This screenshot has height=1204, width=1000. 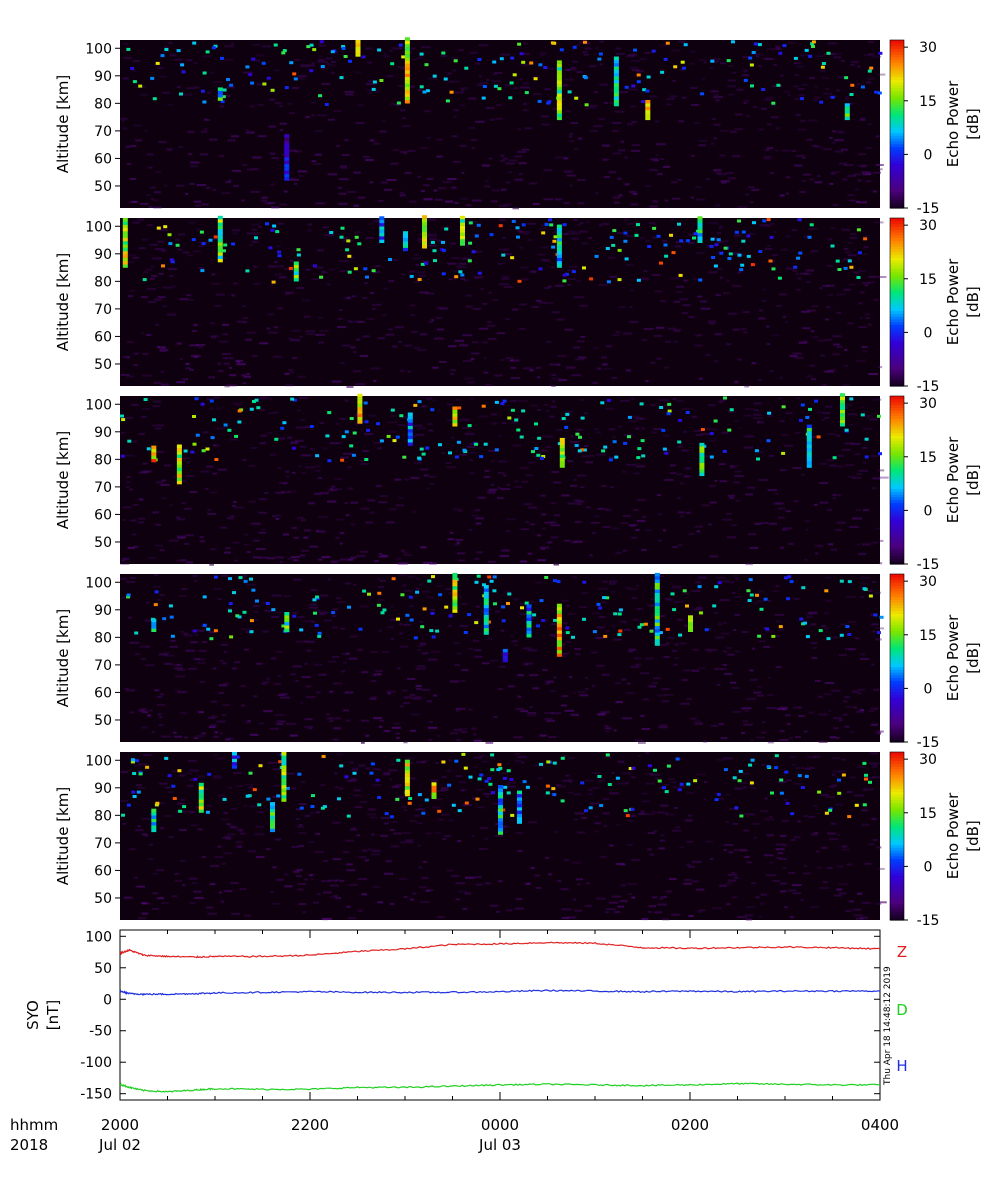 What do you see at coordinates (98, 49) in the screenshot?
I see `y-tick-label: 100` at bounding box center [98, 49].